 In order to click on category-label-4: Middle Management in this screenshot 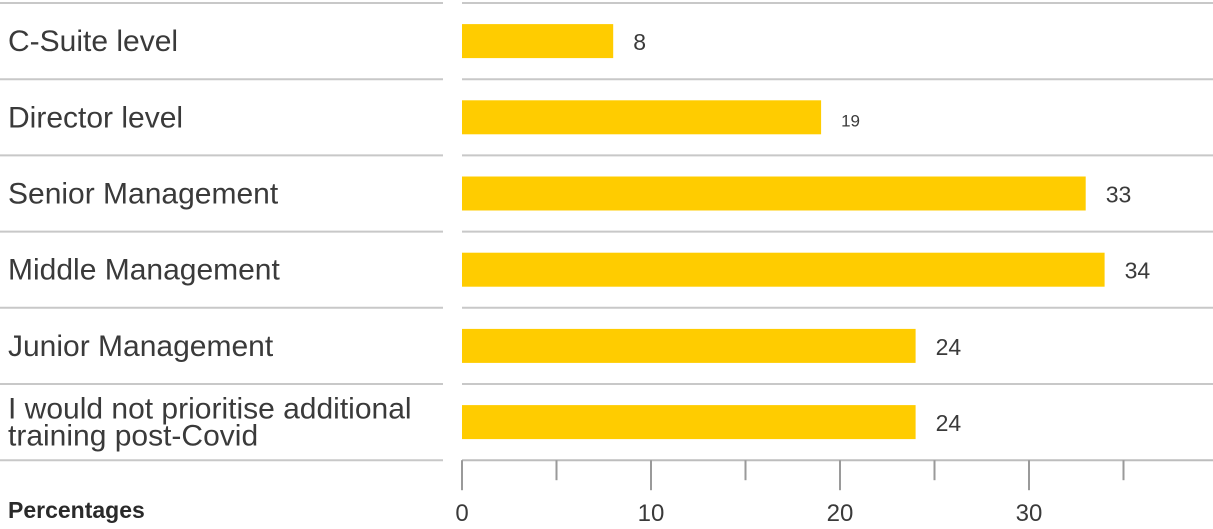, I will do `click(144, 270)`.